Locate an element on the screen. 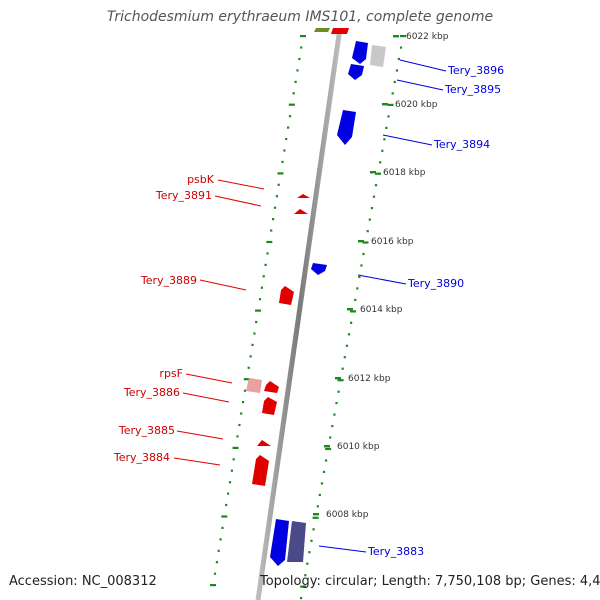 This screenshot has height=600, width=600. left-dotted-track is located at coordinates (258, 311).